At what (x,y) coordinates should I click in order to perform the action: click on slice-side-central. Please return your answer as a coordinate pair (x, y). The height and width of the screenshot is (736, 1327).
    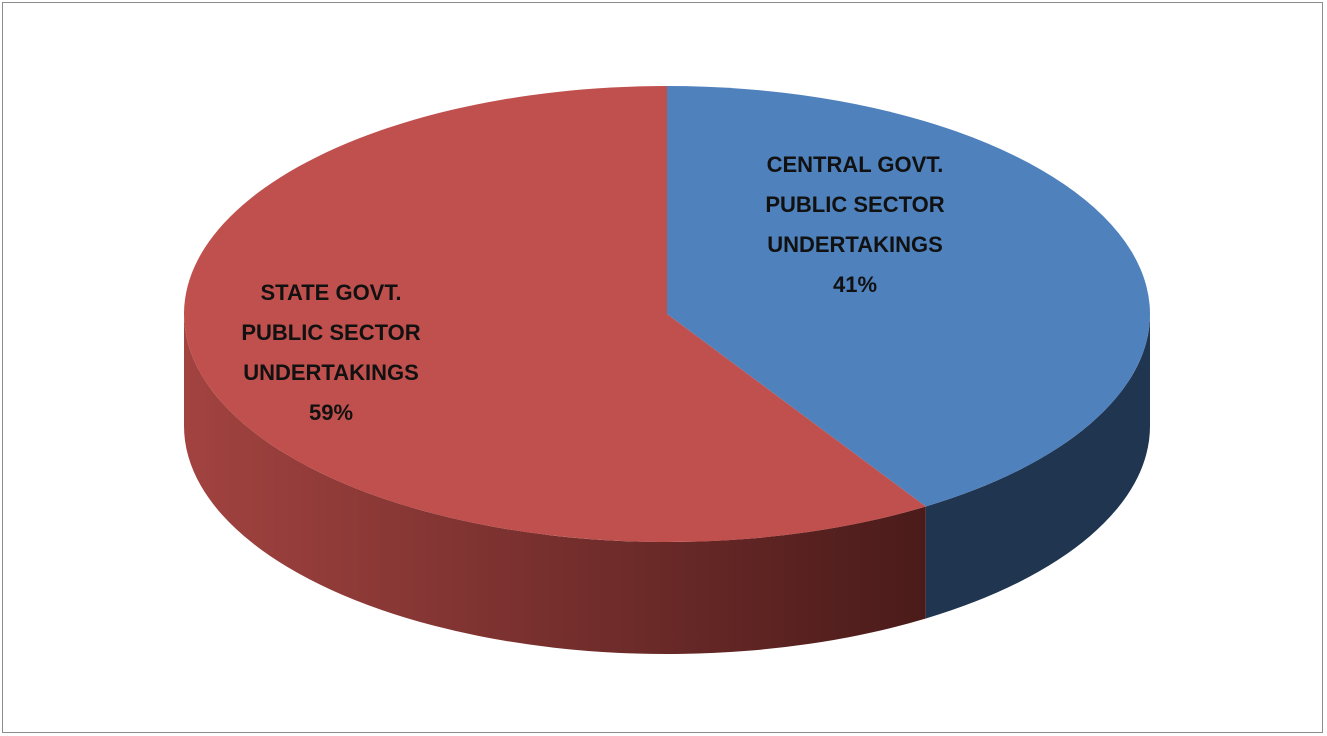
    Looking at the image, I should click on (1037, 466).